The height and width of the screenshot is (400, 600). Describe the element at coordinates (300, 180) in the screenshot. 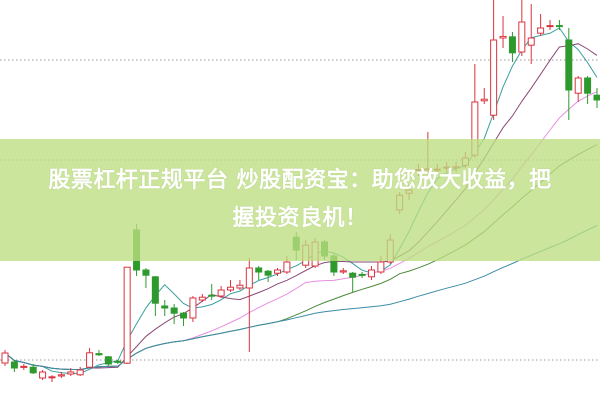

I see `banner-title-line-1: 股票杠杆正规平台 炒股配资宝：助您放大收益，把` at that location.